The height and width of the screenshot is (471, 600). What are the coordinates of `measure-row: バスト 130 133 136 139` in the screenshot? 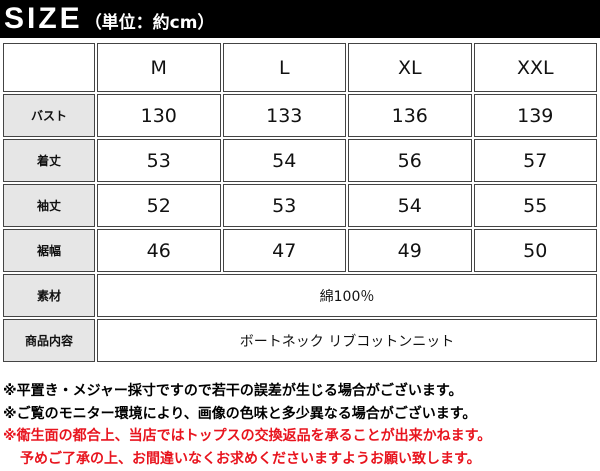 It's located at (300, 115).